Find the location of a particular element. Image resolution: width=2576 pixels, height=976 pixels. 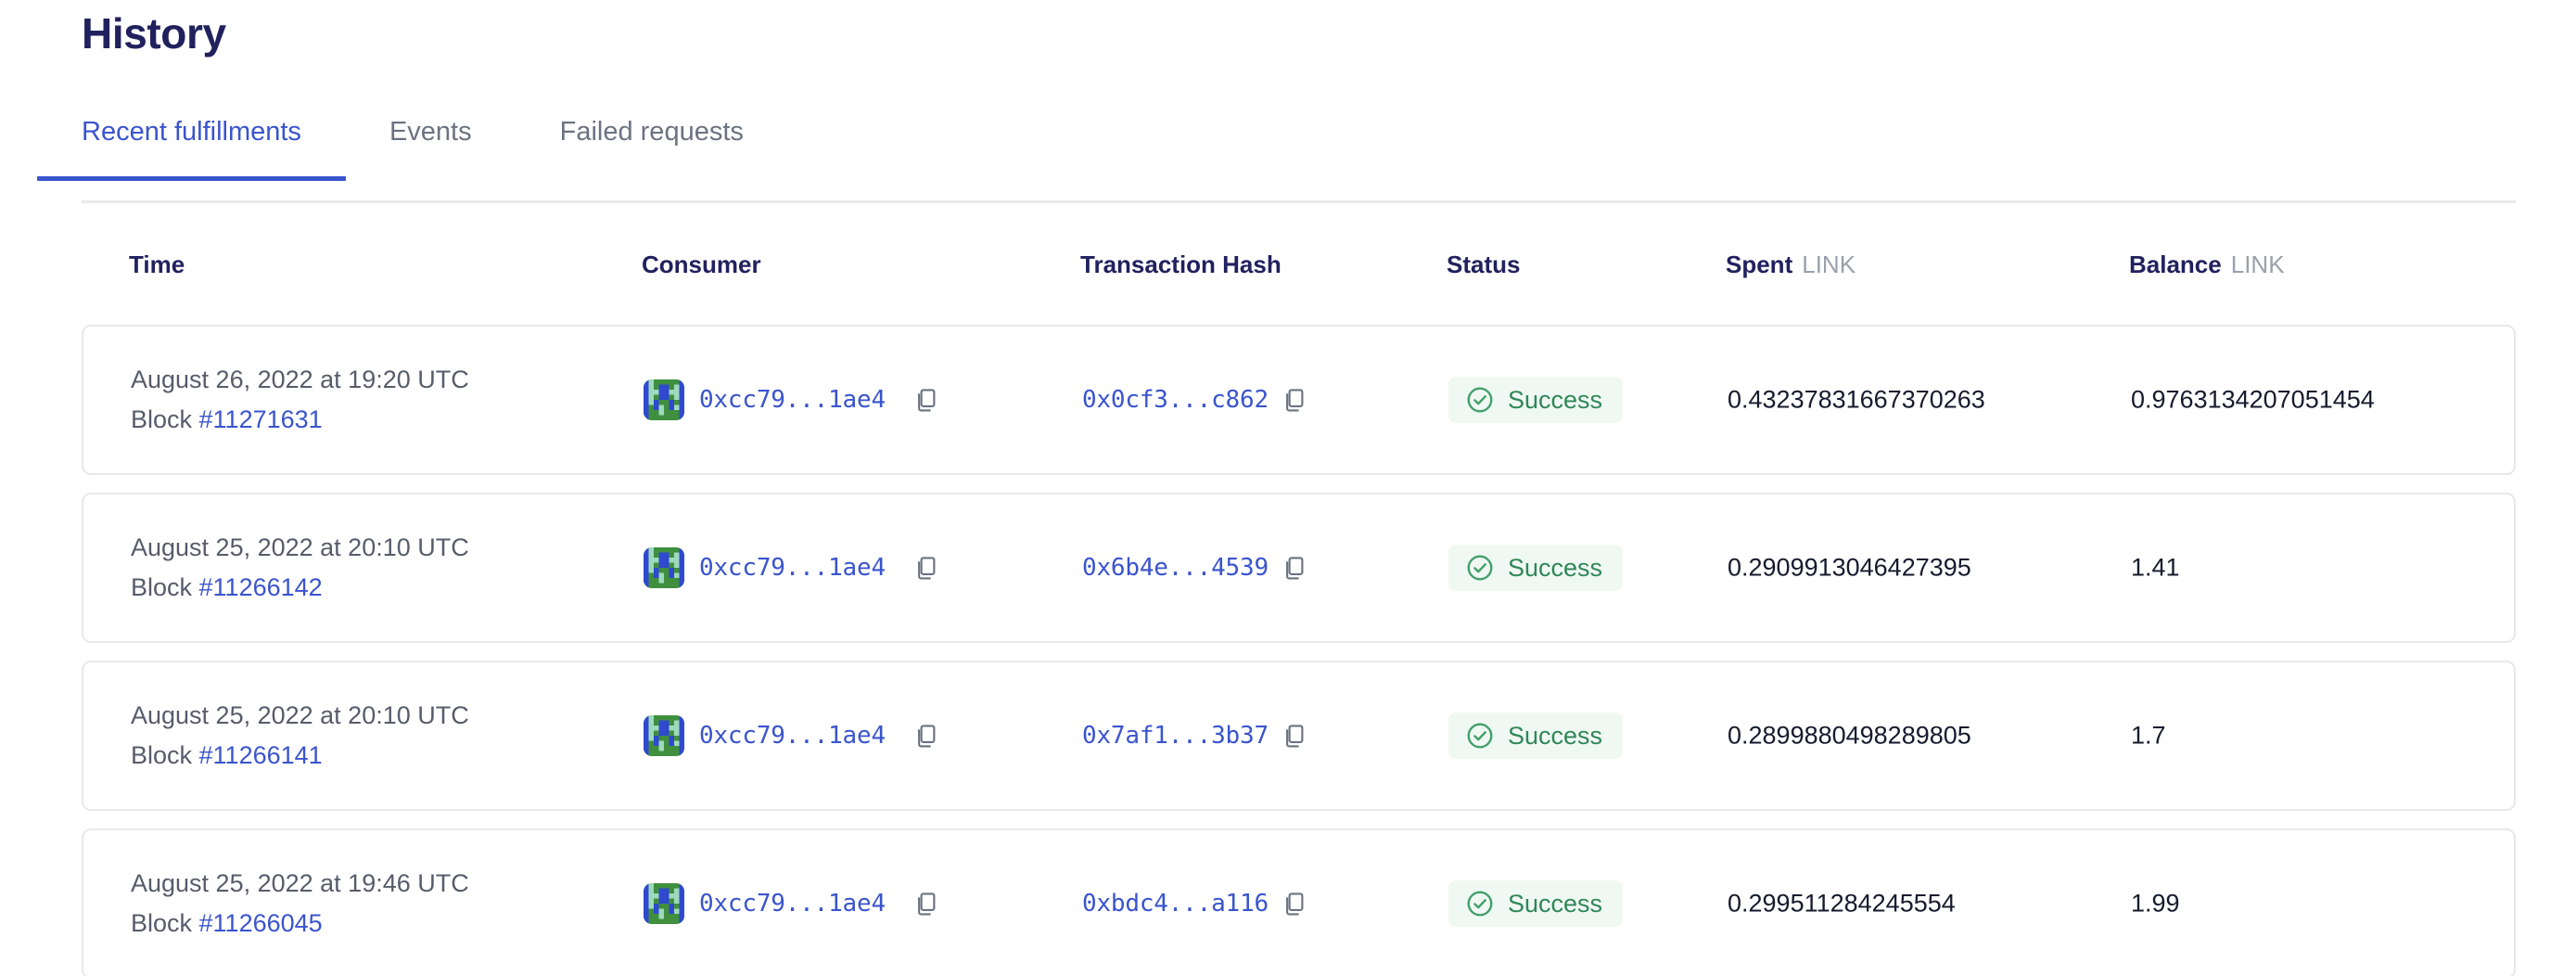

cell-balance: 0.9763134207051454 is located at coordinates (2253, 400).